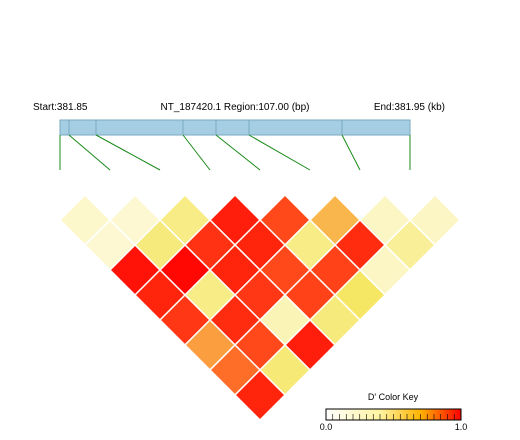  What do you see at coordinates (461, 427) in the screenshot?
I see `color-key-max-label: 1.0` at bounding box center [461, 427].